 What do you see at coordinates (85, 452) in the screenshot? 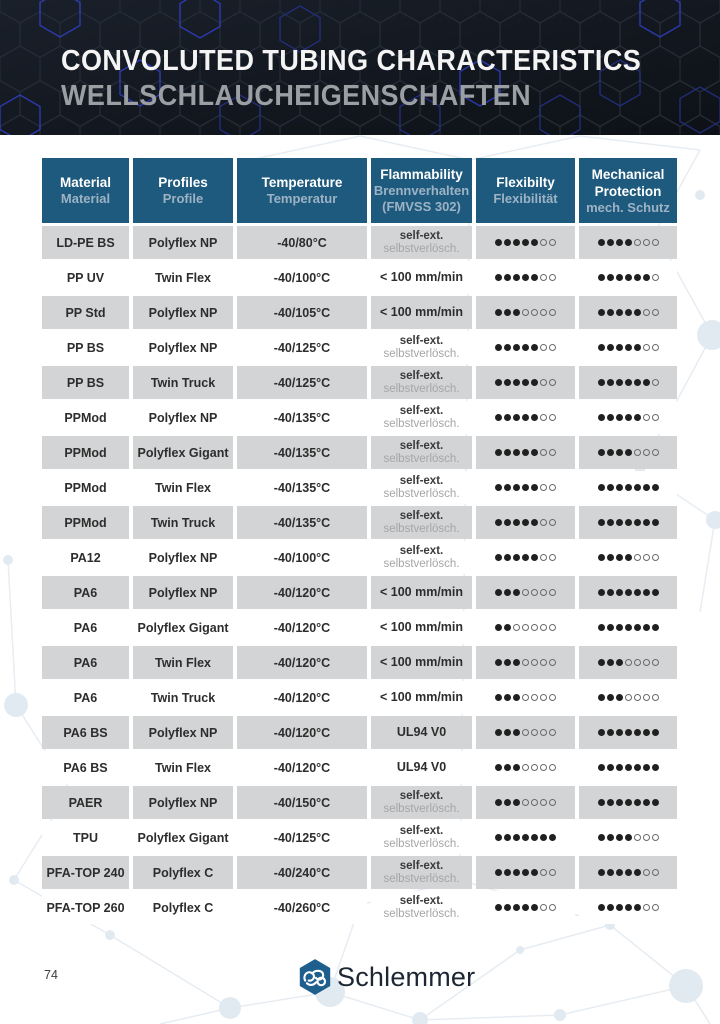
I see `material-cell: PPMod` at bounding box center [85, 452].